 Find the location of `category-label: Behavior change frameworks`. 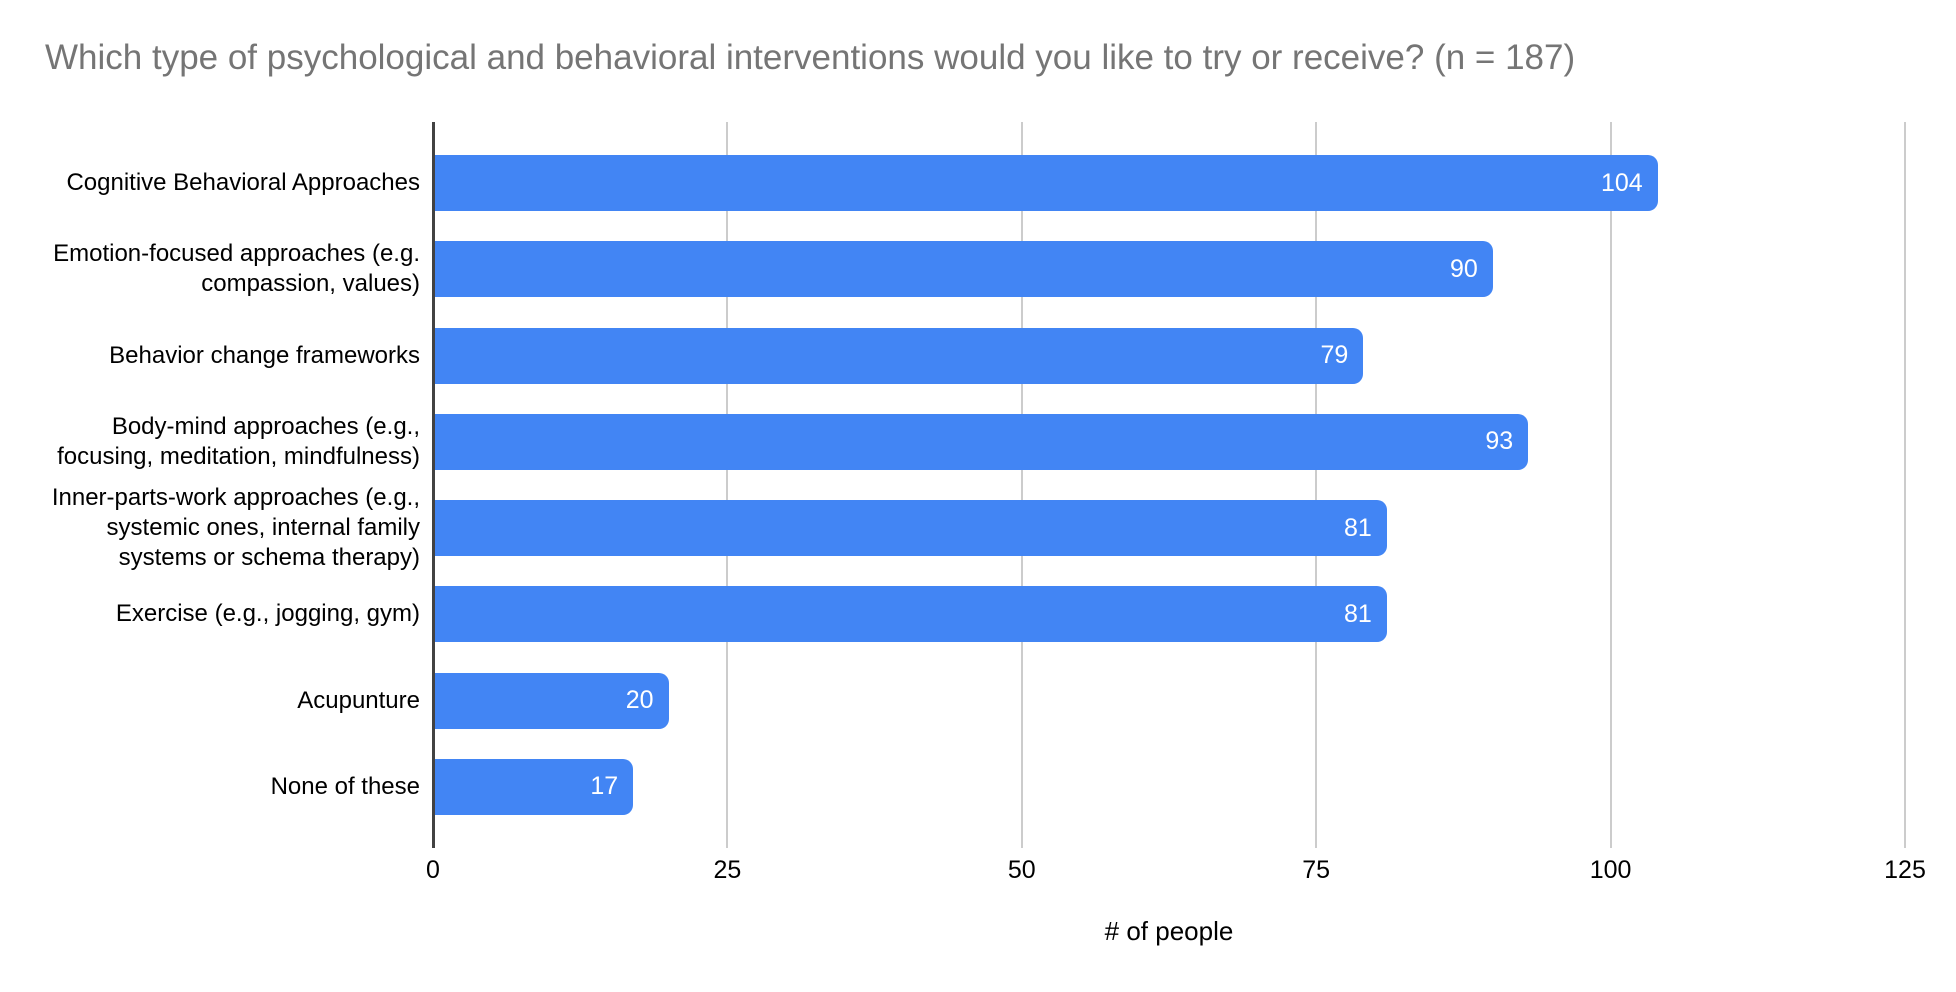

category-label: Behavior change frameworks is located at coordinates (264, 355).